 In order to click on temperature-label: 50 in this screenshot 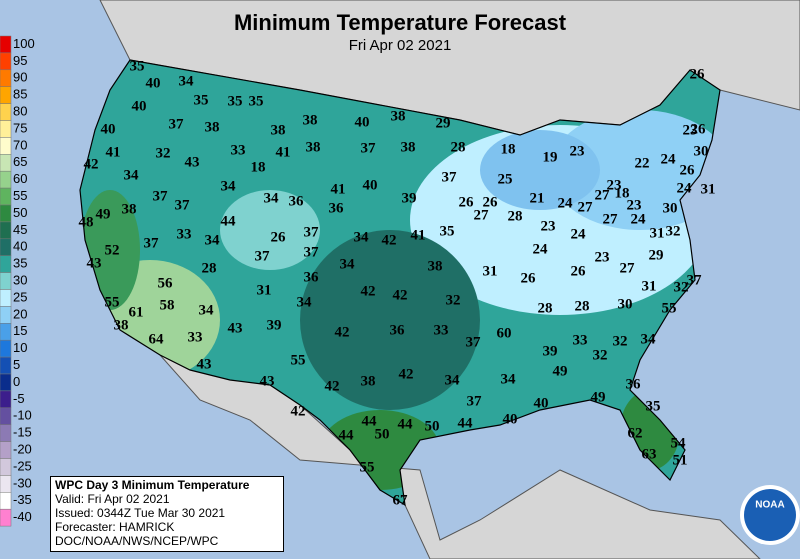, I will do `click(432, 426)`.